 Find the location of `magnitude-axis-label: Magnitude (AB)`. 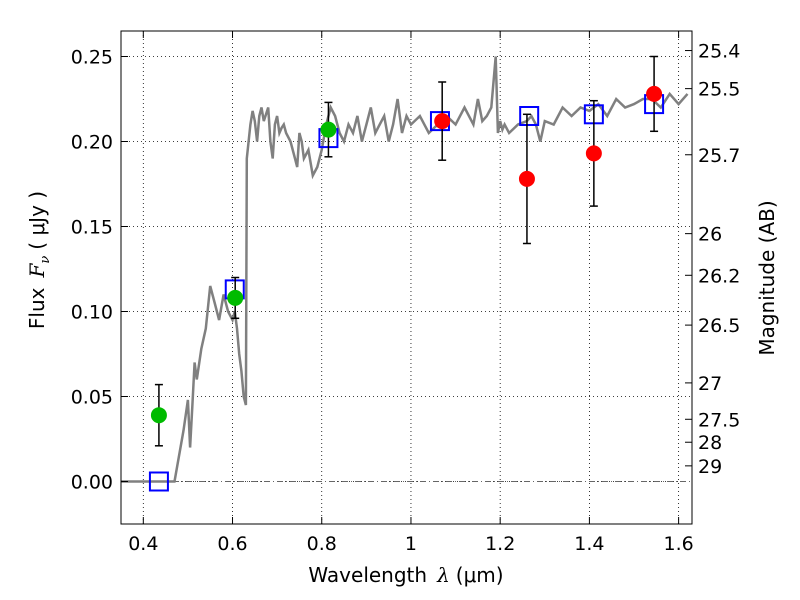

magnitude-axis-label: Magnitude (AB) is located at coordinates (767, 277).